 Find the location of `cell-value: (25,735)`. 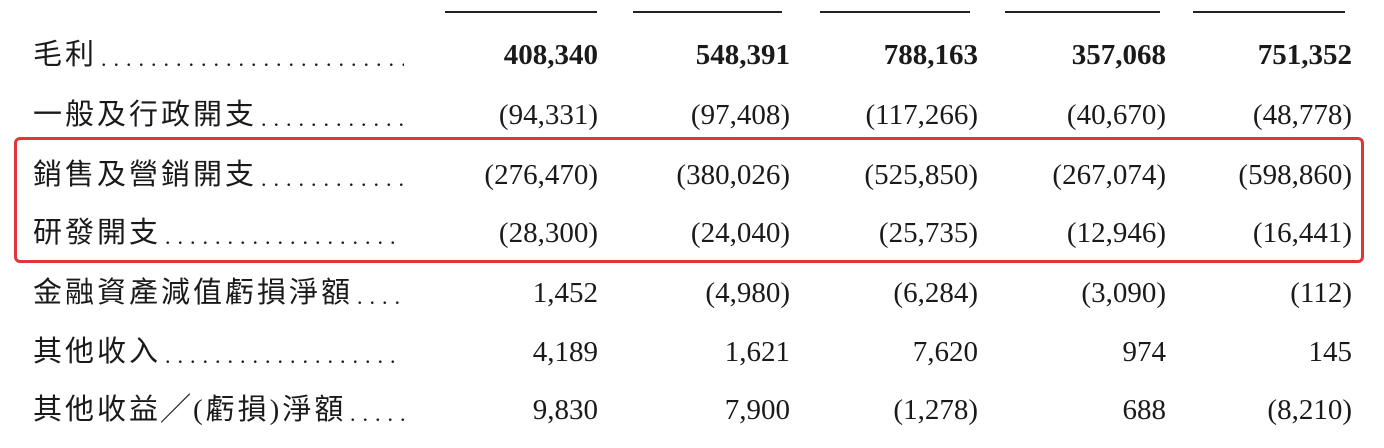

cell-value: (25,735) is located at coordinates (928, 233).